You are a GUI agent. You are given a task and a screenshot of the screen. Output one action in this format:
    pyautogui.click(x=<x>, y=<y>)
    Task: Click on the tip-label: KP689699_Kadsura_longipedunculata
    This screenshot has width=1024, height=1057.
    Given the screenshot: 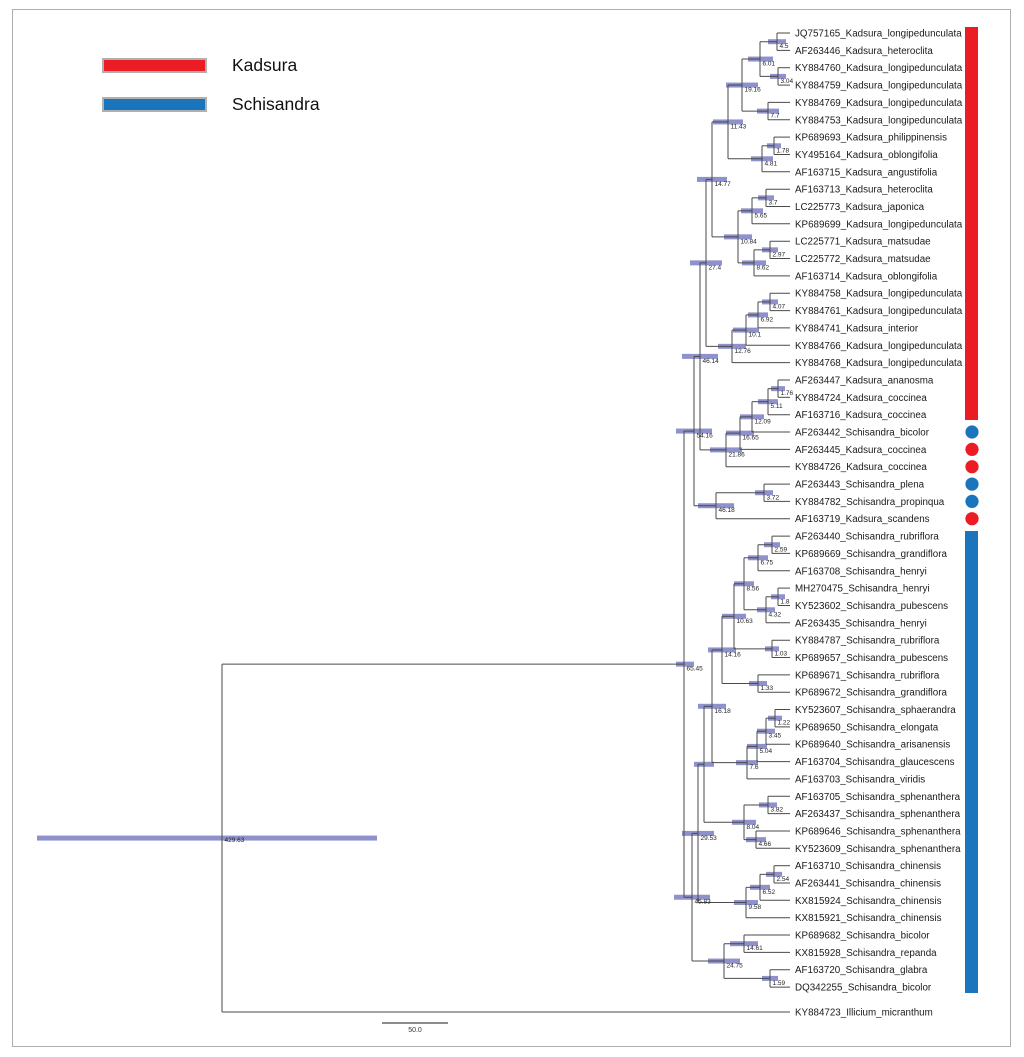 What is the action you would take?
    pyautogui.click(x=879, y=224)
    